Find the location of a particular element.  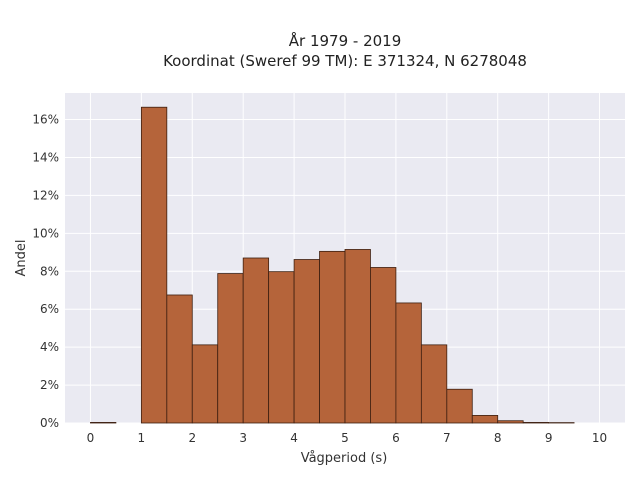

y-tick-label-8: 16% is located at coordinates (45, 120).